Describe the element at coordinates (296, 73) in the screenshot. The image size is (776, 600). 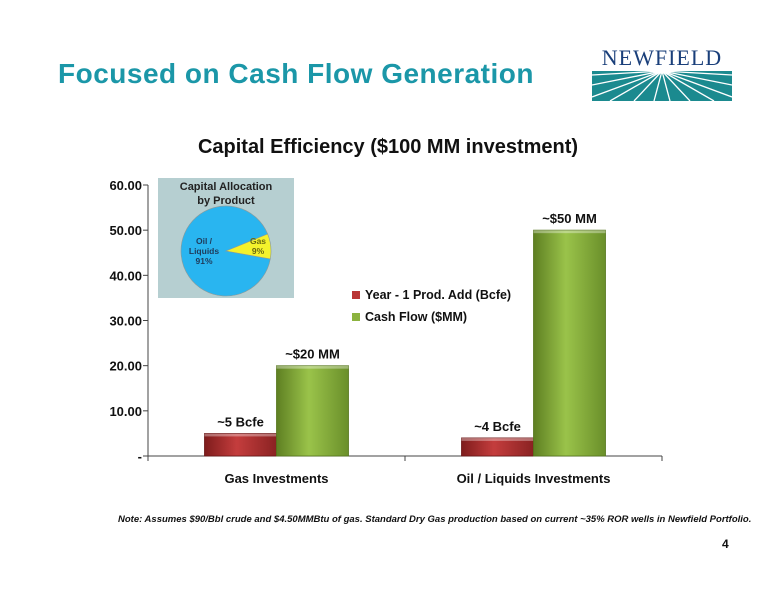
I see `slide-title: Focused on Cash Flow Generation` at that location.